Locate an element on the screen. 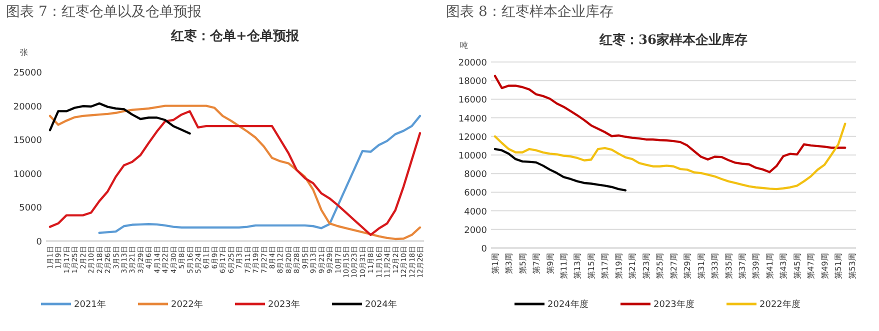  y-axis-title: 张 is located at coordinates (24, 52).